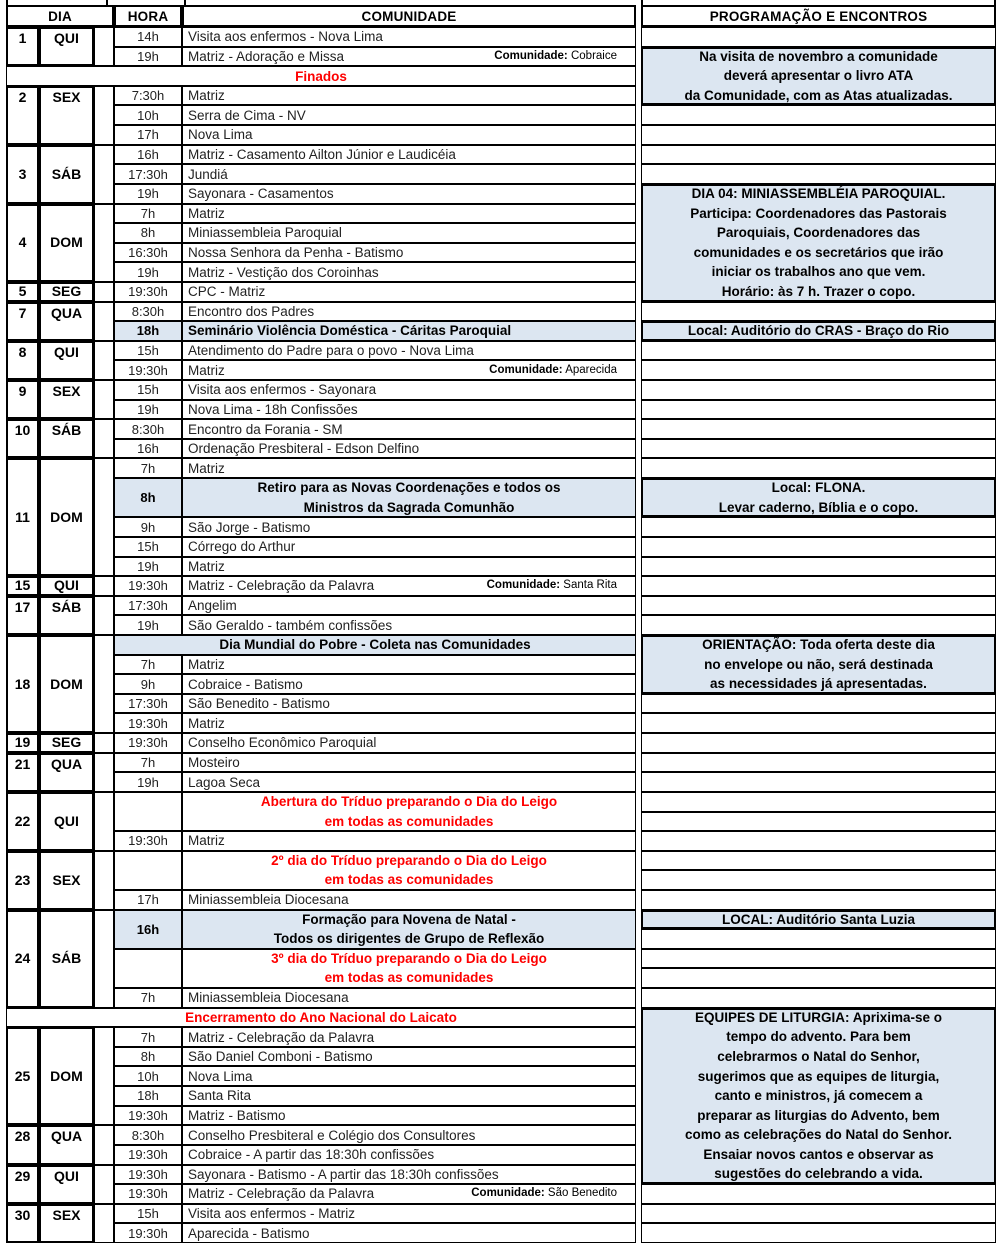  I want to click on note-line: celebrarmos o Natal do Senhor,, so click(818, 1056).